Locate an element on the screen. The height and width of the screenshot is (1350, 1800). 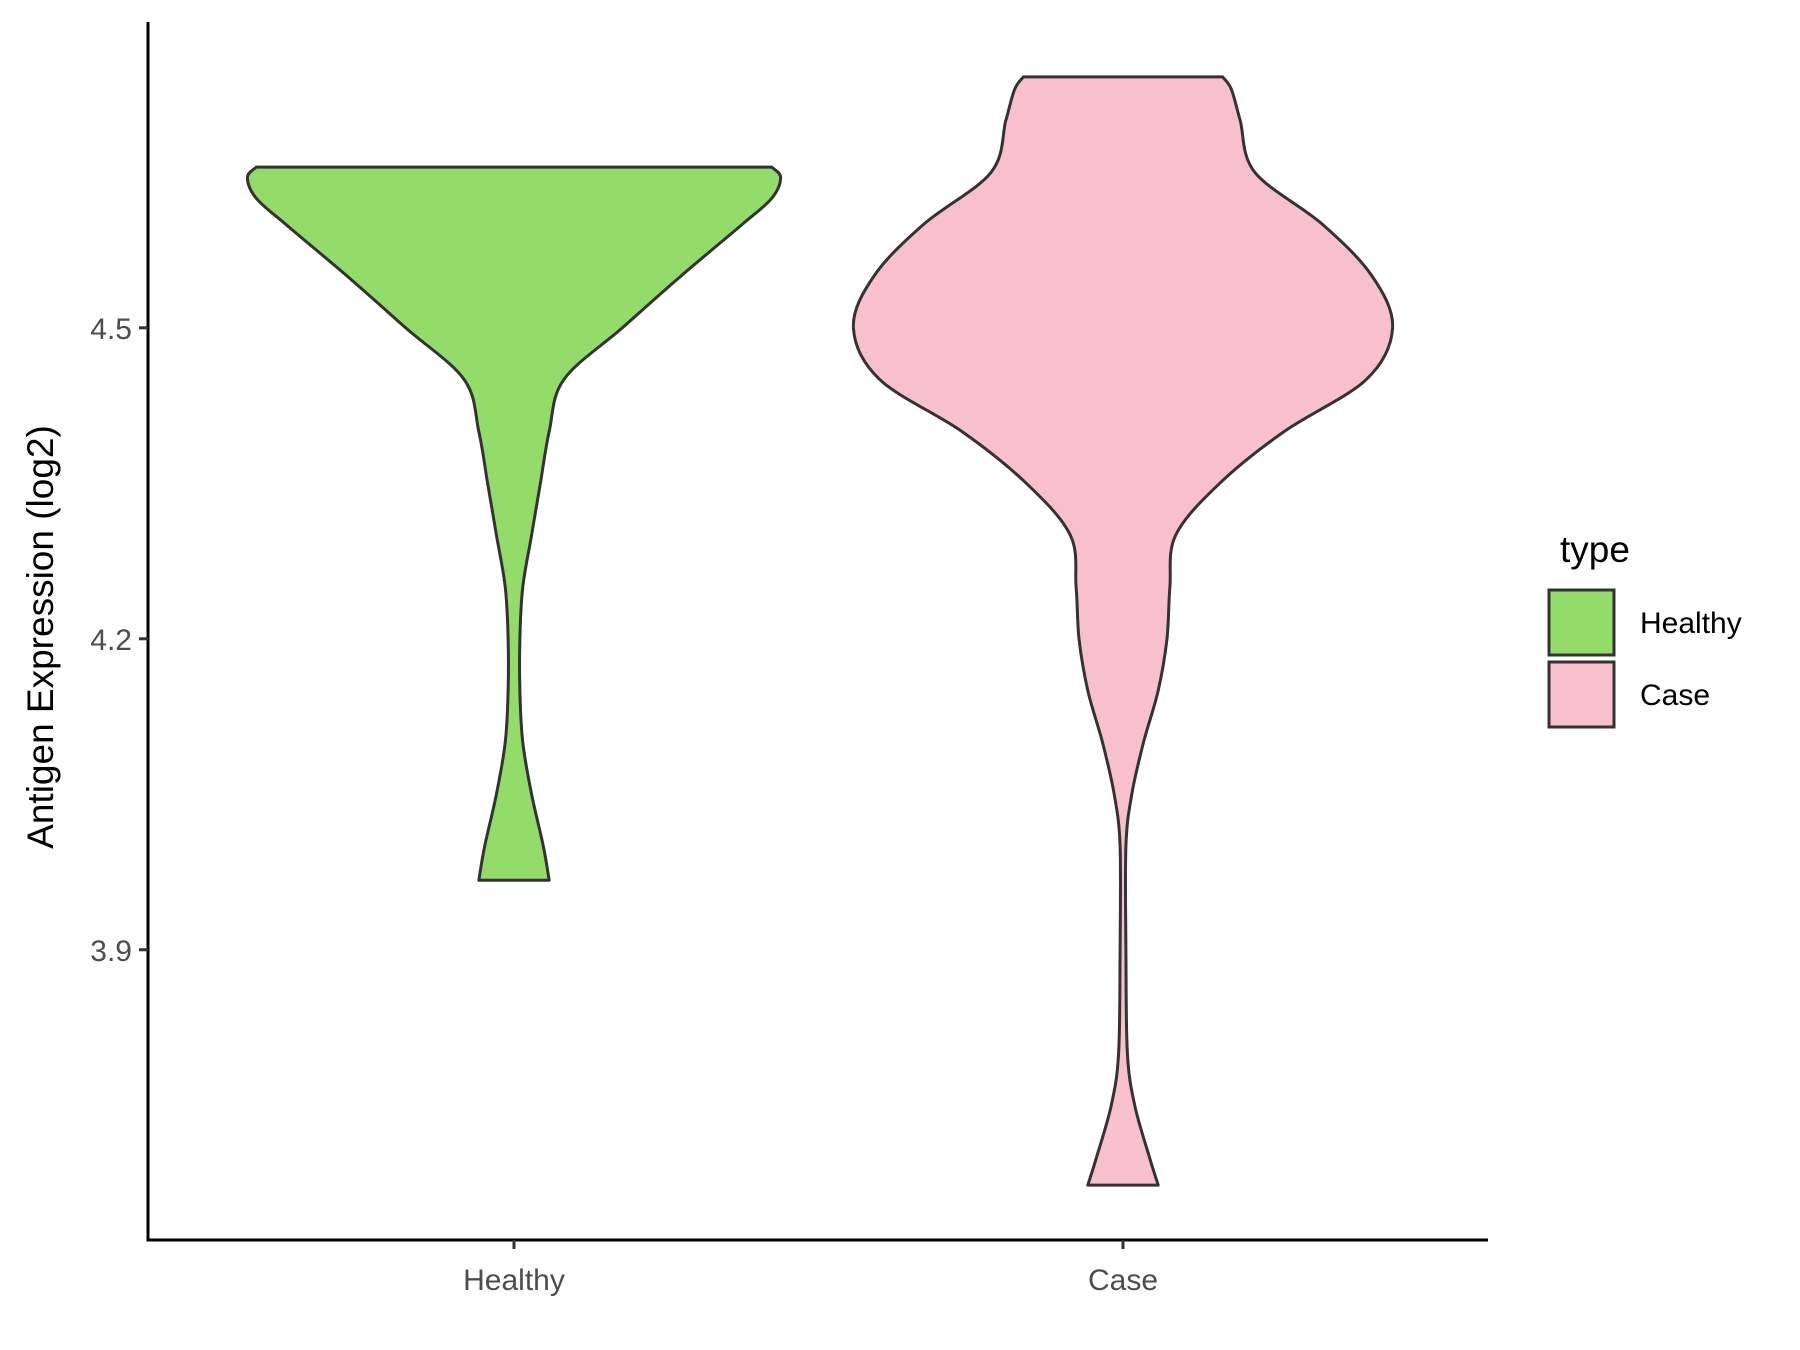
legend-swatch-healthy is located at coordinates (1581, 622).